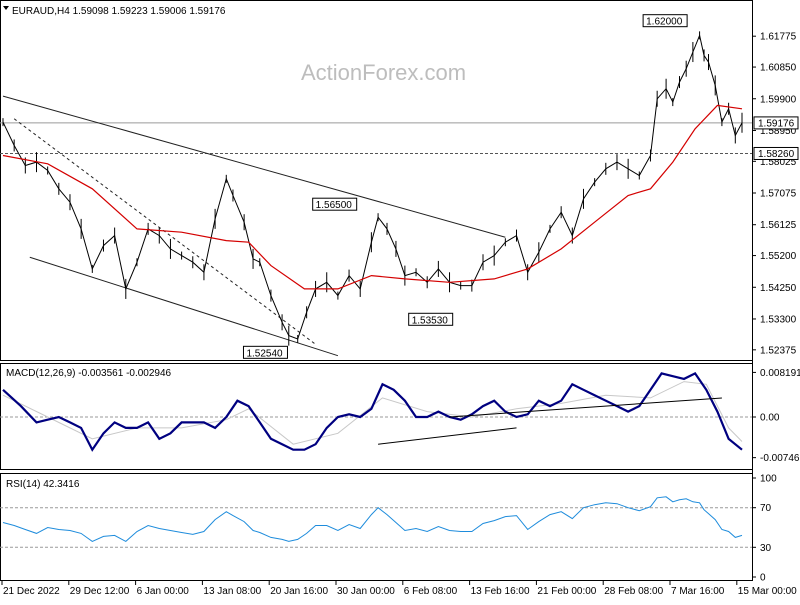  Describe the element at coordinates (766, 508) in the screenshot. I see `rsi-axis-tick-label: 70` at that location.